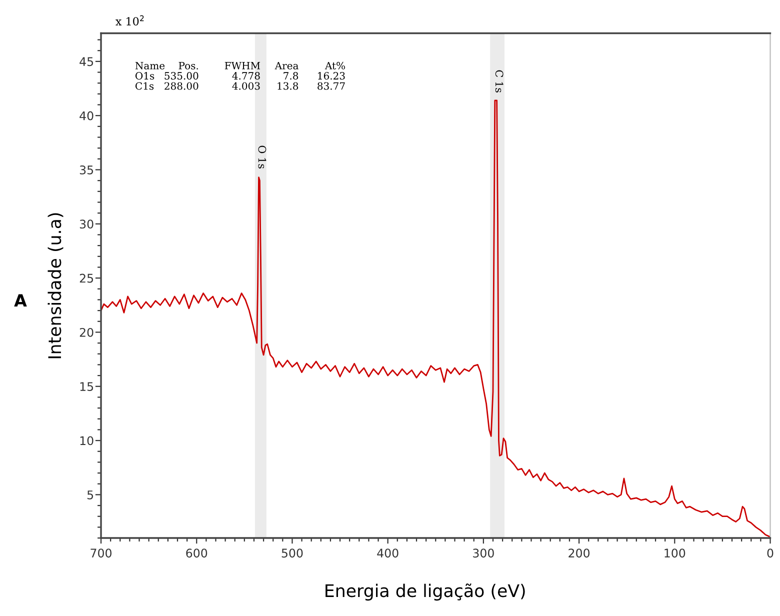 The width and height of the screenshot is (780, 616). I want to click on y-tick-label: 20, so click(87, 332).